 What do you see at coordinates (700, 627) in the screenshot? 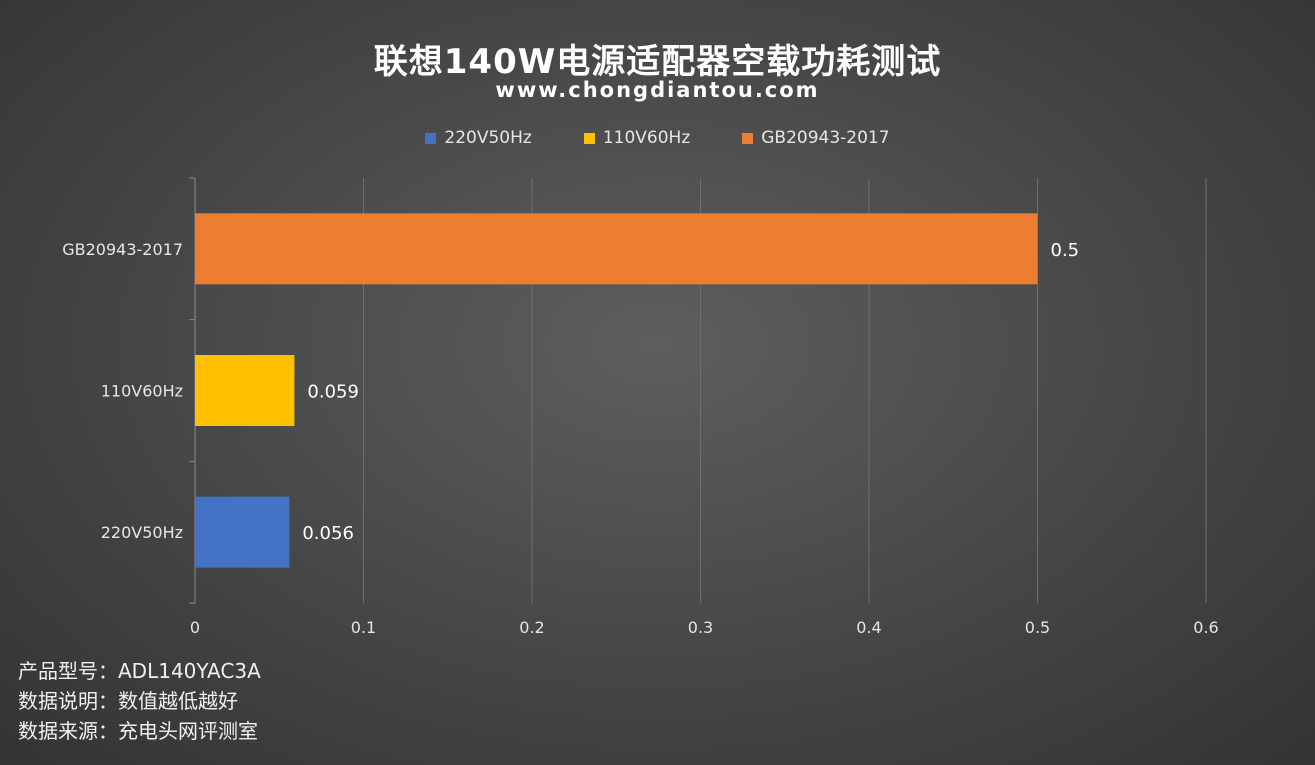
I see `x-tick-label-3: 0.3` at bounding box center [700, 627].